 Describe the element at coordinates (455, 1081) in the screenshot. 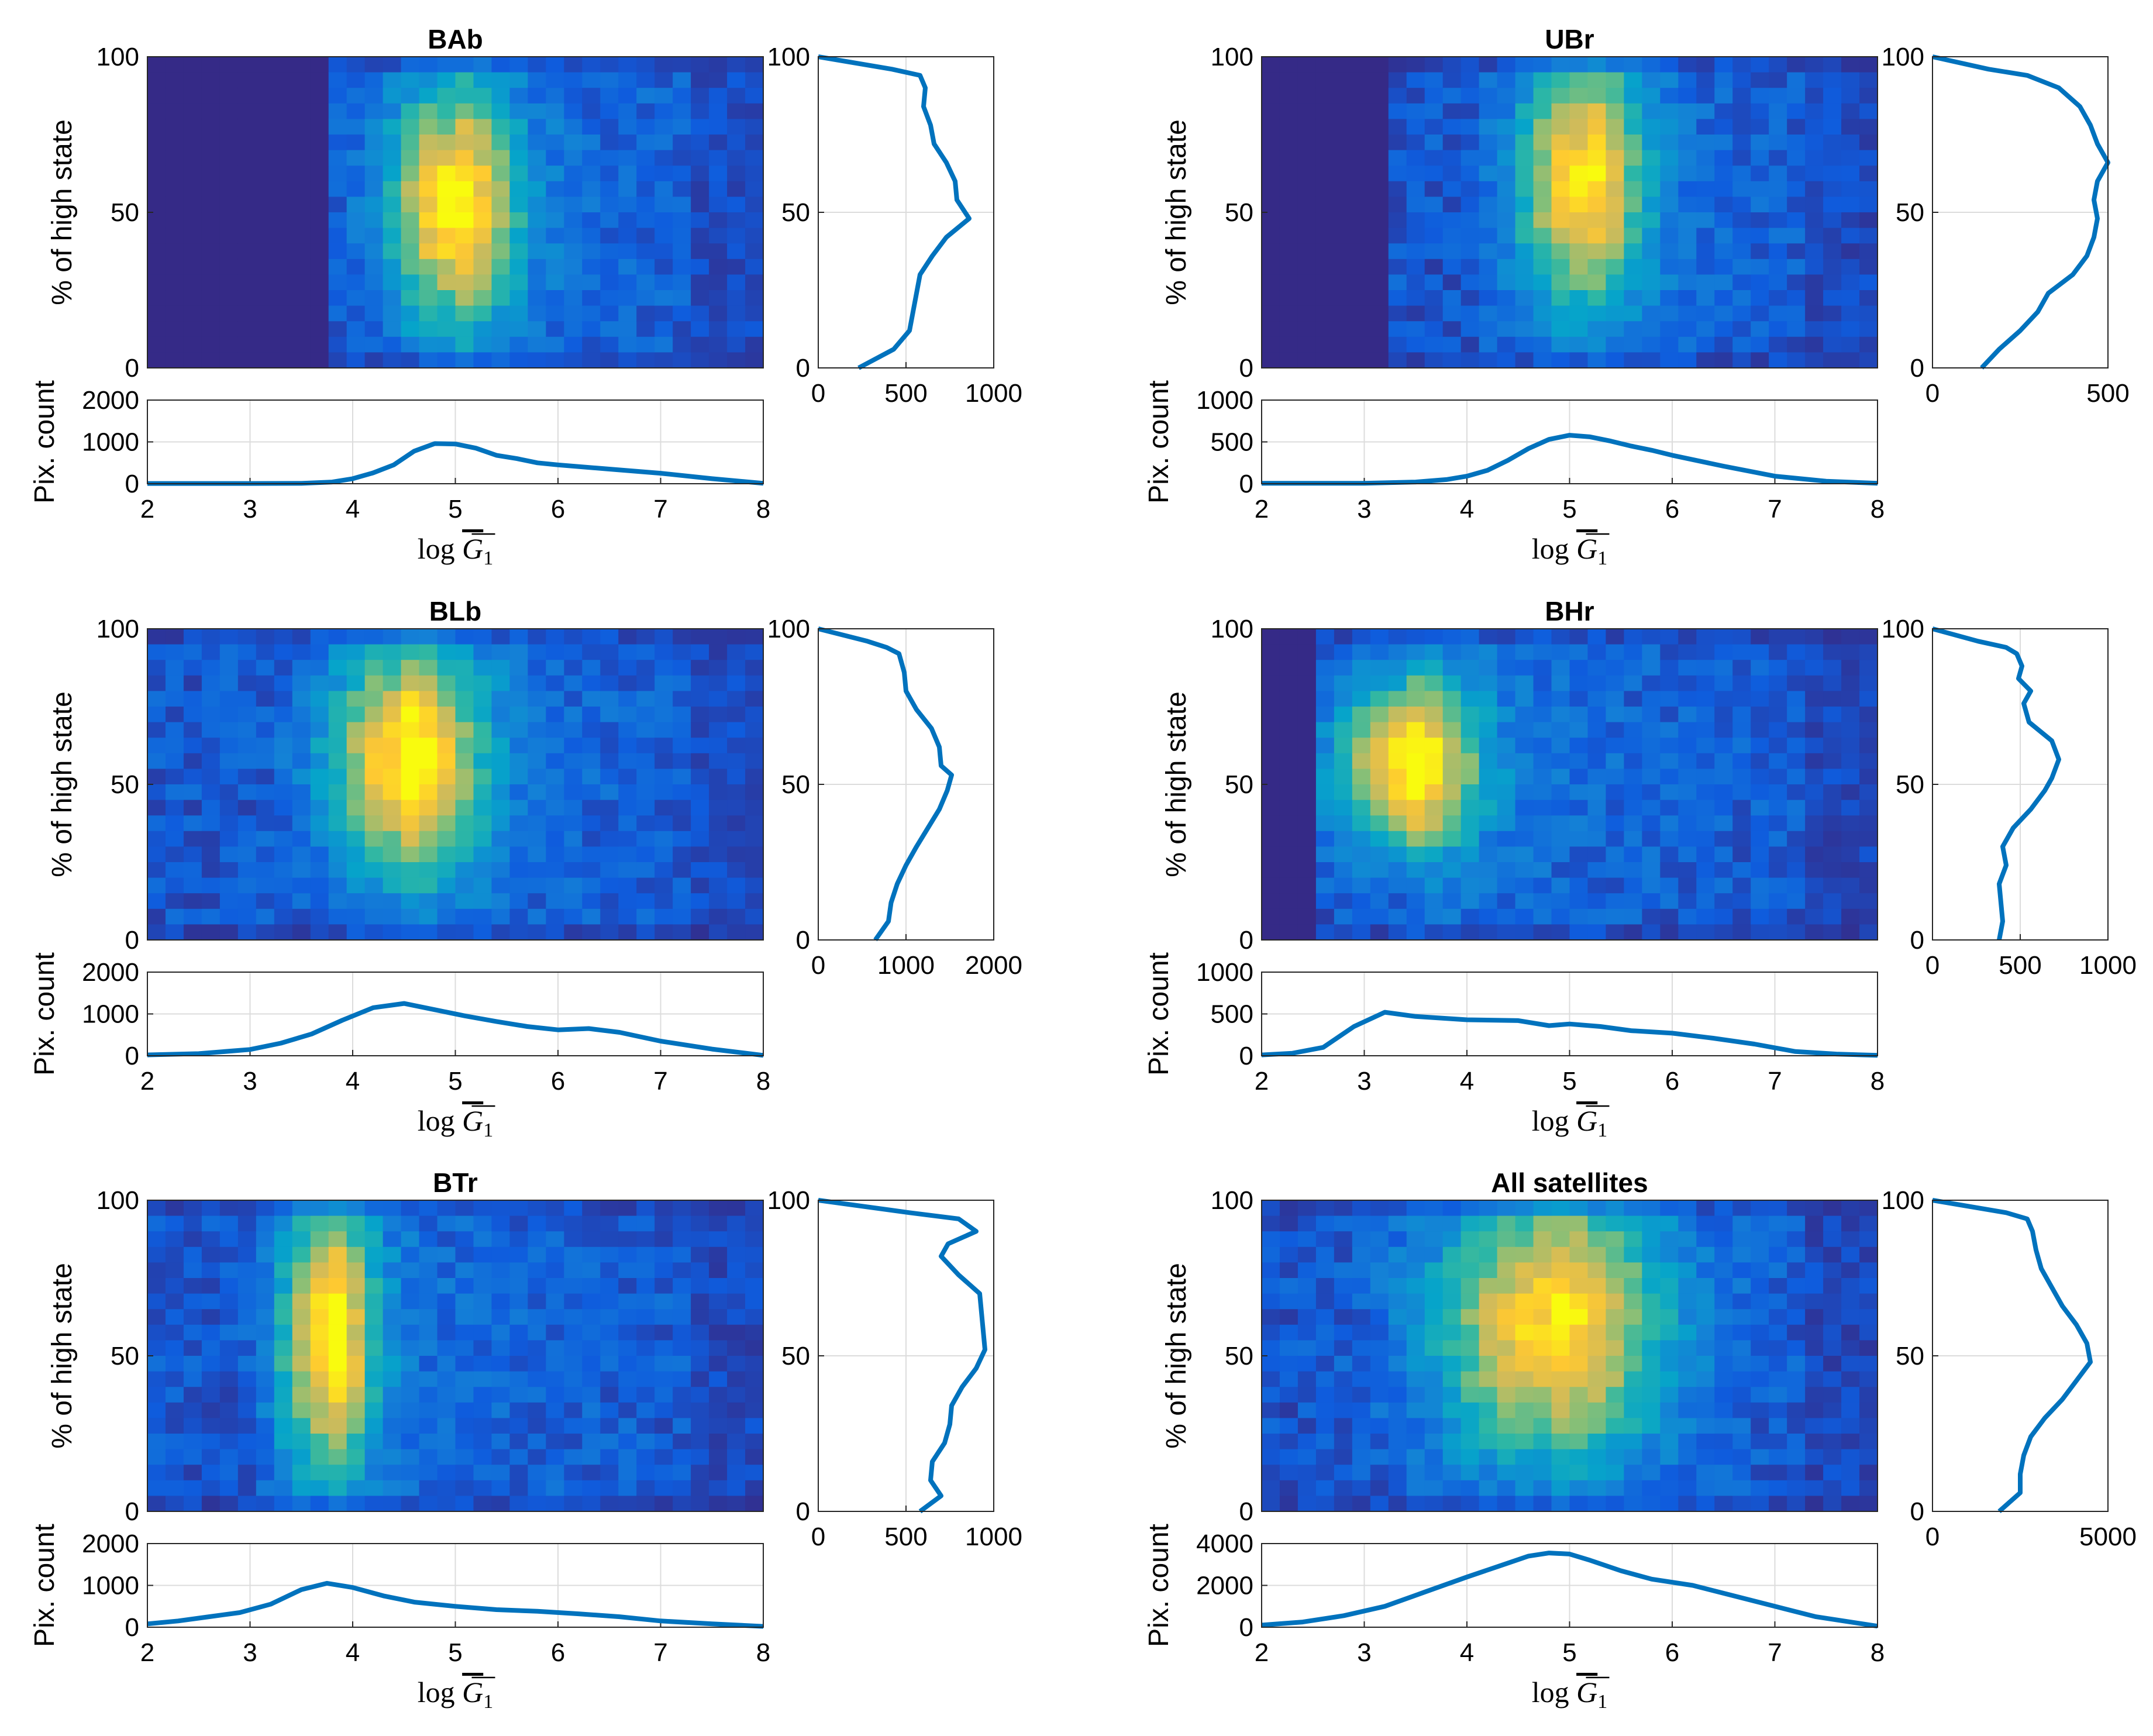

I see `hist-xtick-label: 5` at that location.